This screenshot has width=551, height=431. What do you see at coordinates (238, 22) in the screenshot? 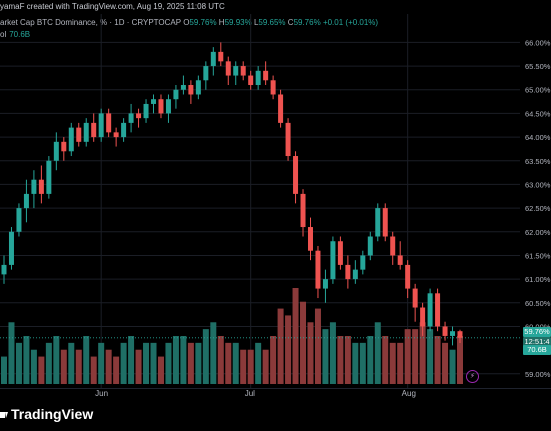
I see `ohlc-high: 59.93%` at bounding box center [238, 22].